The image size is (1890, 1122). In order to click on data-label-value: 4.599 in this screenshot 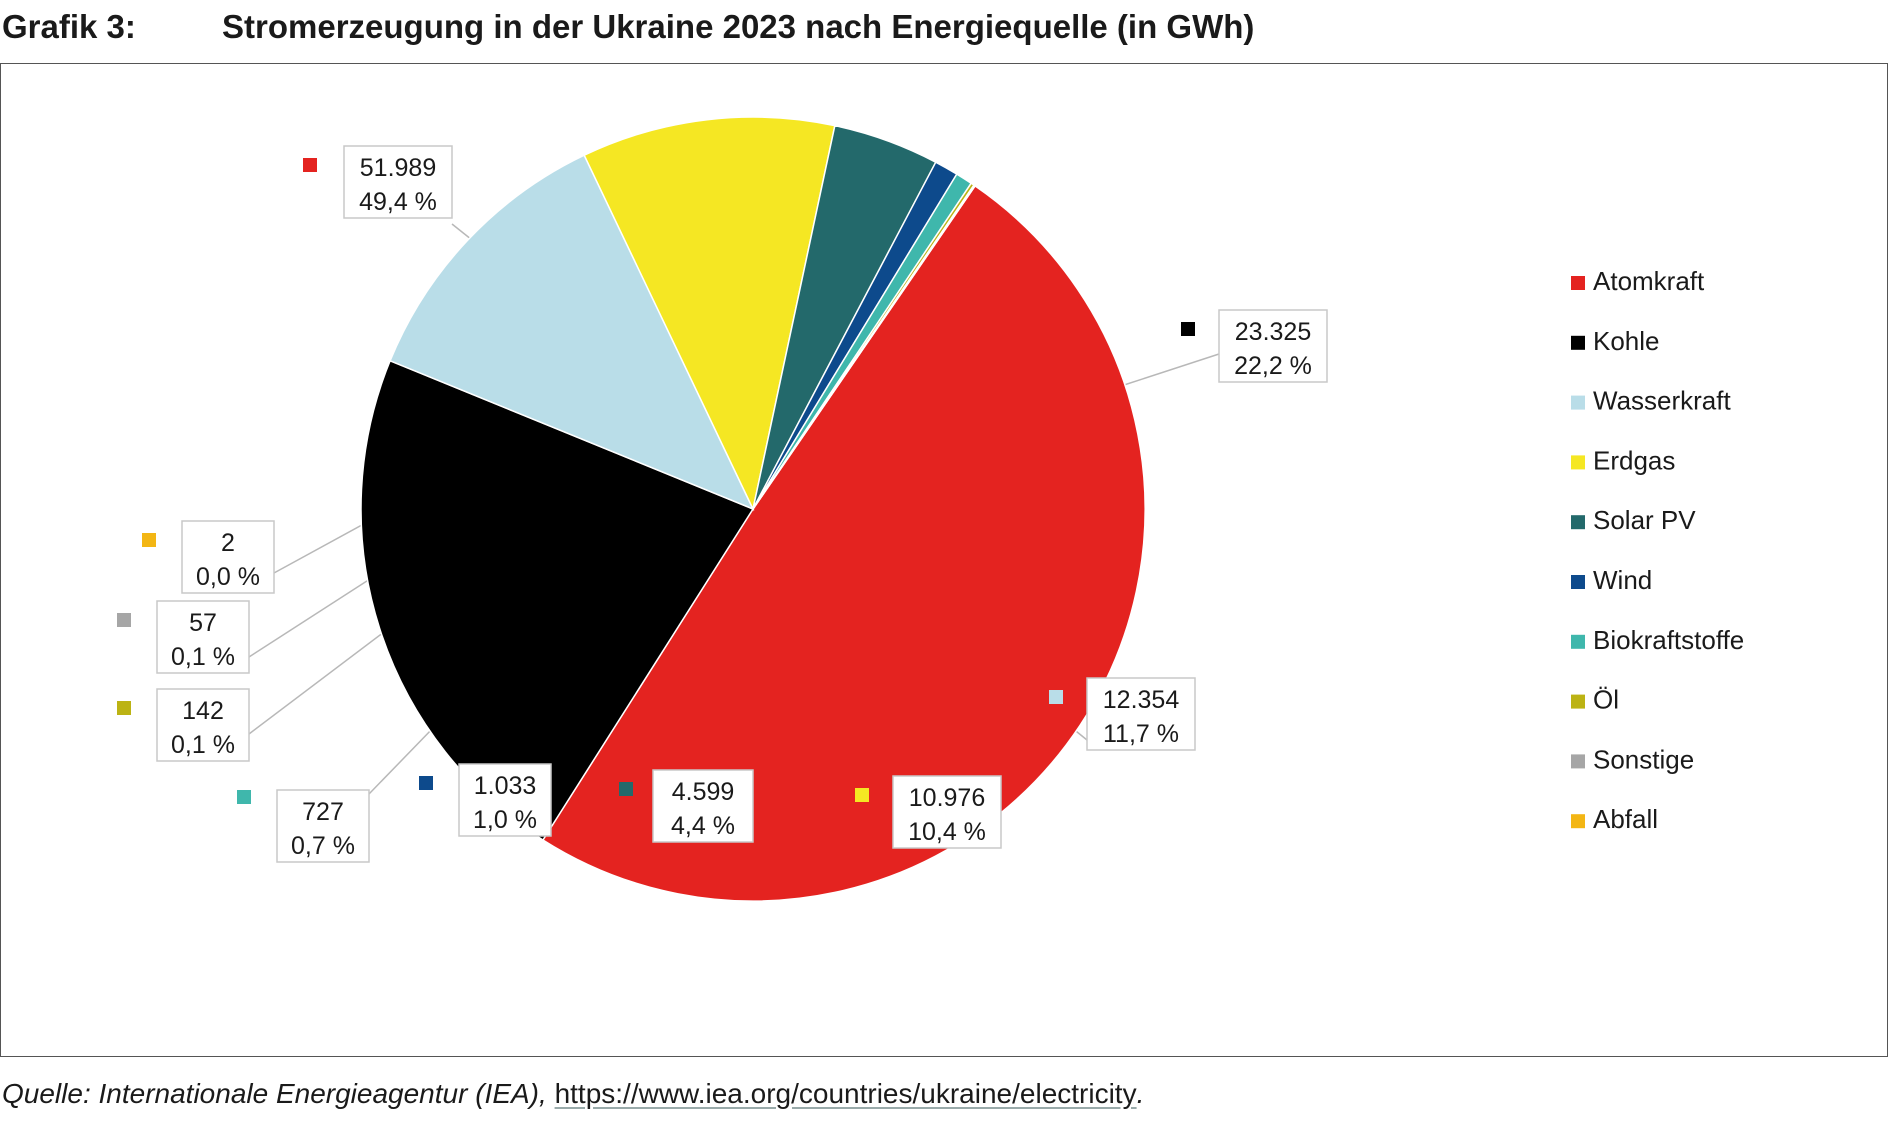, I will do `click(703, 792)`.